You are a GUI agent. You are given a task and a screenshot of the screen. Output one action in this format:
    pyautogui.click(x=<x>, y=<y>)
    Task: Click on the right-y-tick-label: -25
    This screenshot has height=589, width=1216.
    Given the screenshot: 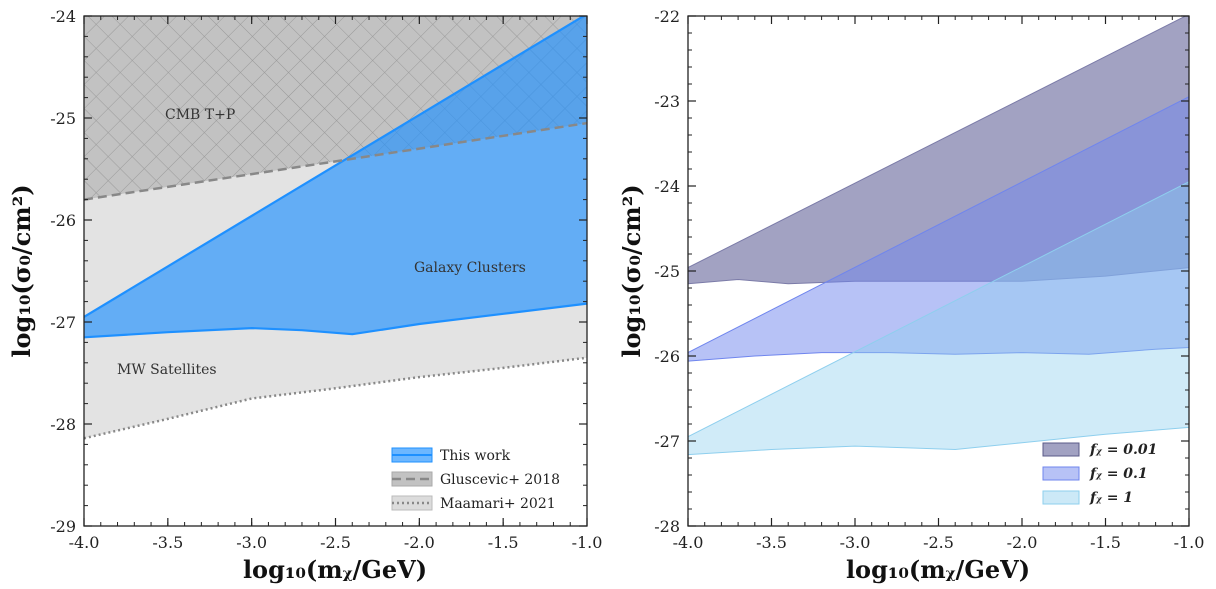 What is the action you would take?
    pyautogui.click(x=667, y=271)
    